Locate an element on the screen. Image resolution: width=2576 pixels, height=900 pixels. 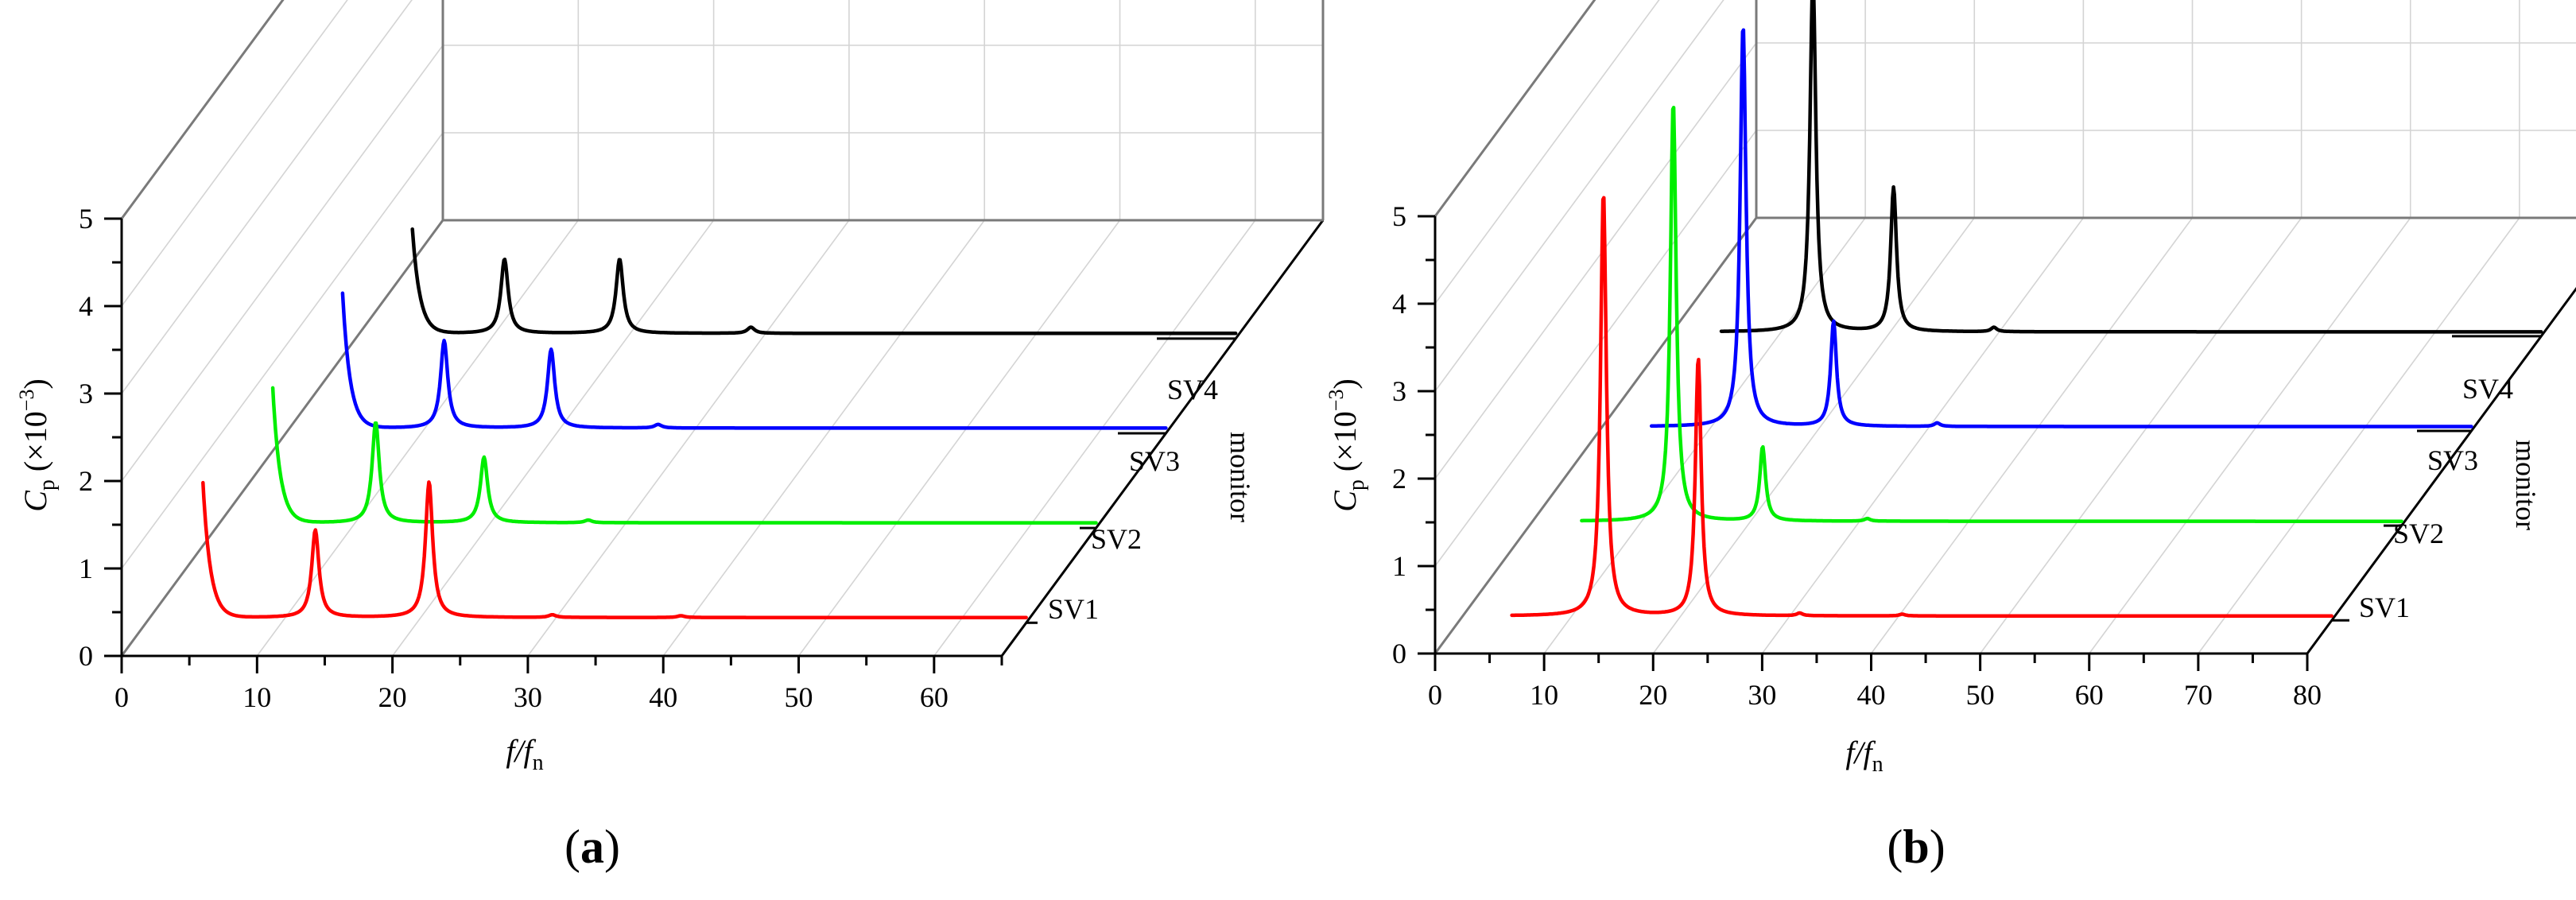
series-sv1 is located at coordinates (614, 549).